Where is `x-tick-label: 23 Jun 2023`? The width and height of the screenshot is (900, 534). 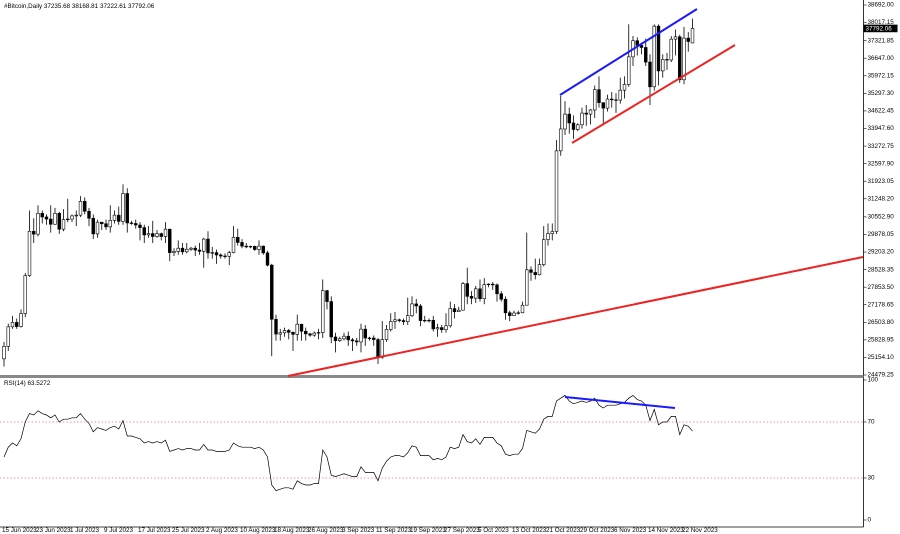 x-tick-label: 23 Jun 2023 is located at coordinates (53, 530).